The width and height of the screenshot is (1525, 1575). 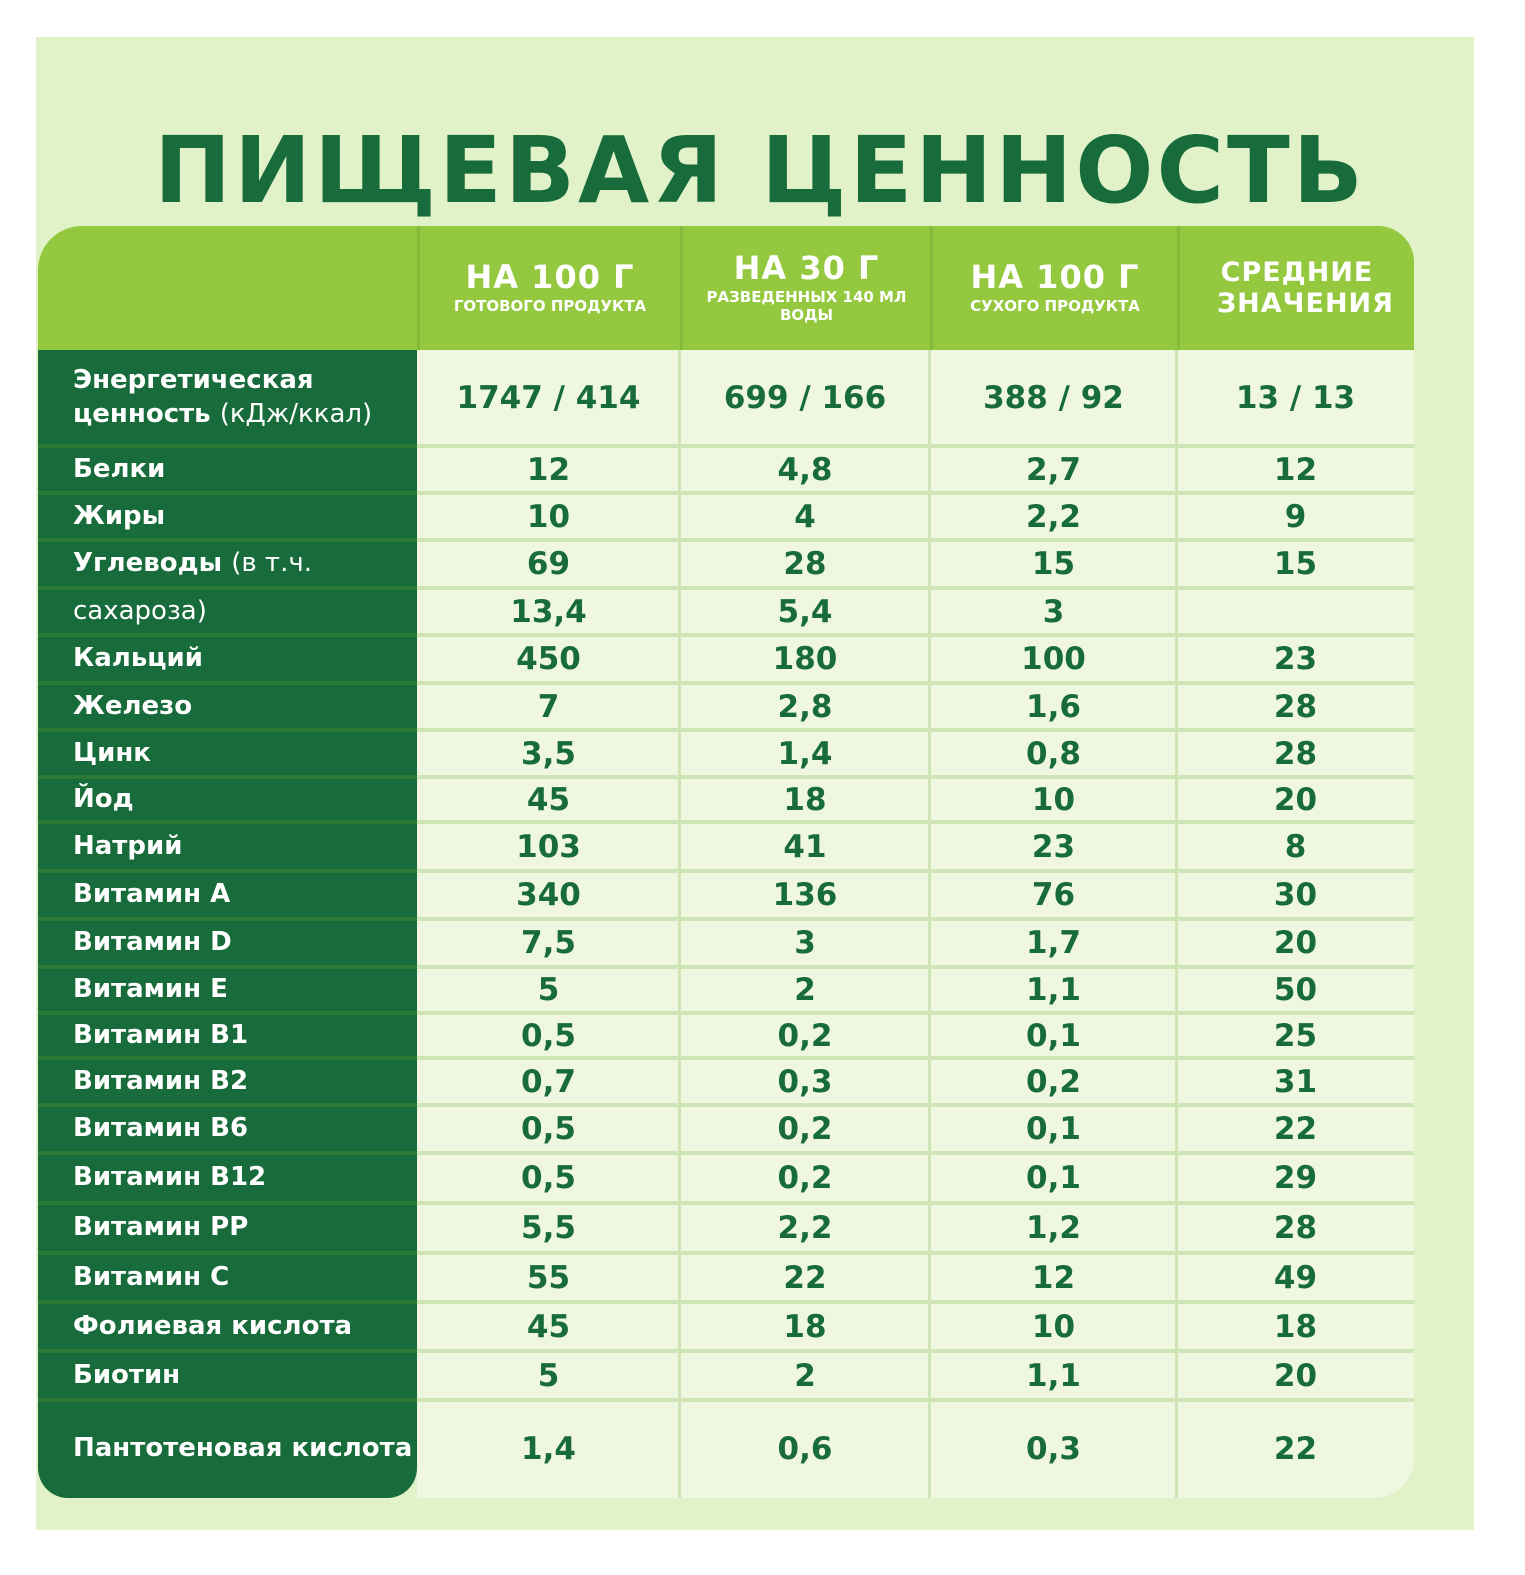 I want to click on row-label: Цинк, so click(x=227, y=753).